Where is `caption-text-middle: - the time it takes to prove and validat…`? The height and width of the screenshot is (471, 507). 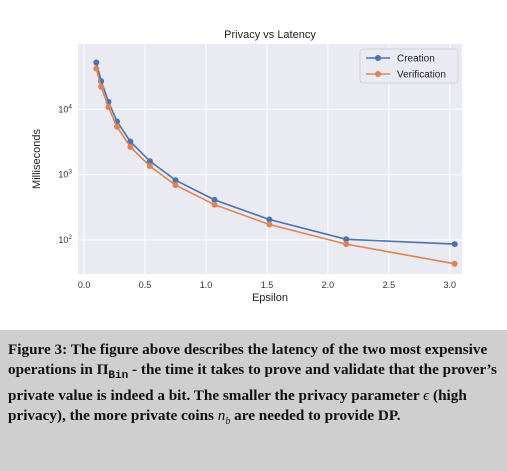
caption-text-middle: - the time it takes to prove and validat… is located at coordinates (252, 382).